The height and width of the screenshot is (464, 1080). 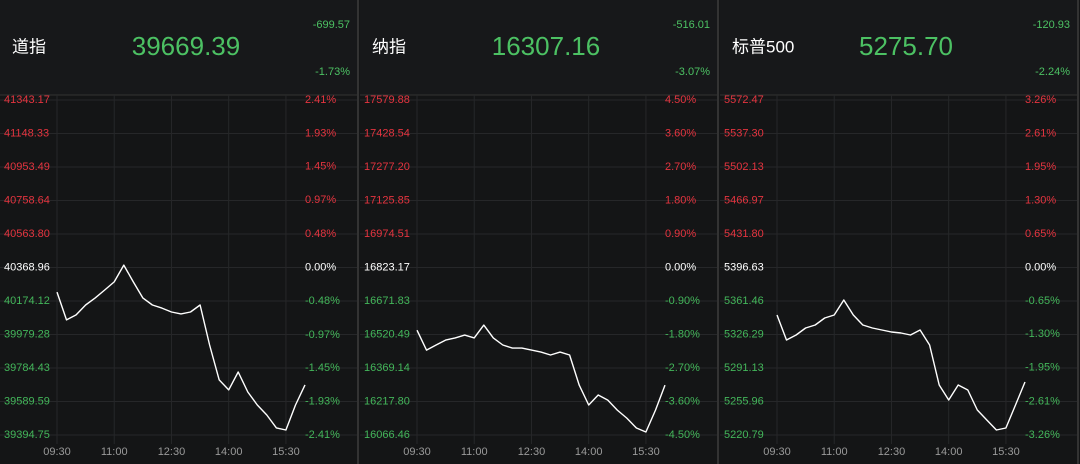 What do you see at coordinates (1040, 234) in the screenshot?
I see `y2-tick-label: 0.65%` at bounding box center [1040, 234].